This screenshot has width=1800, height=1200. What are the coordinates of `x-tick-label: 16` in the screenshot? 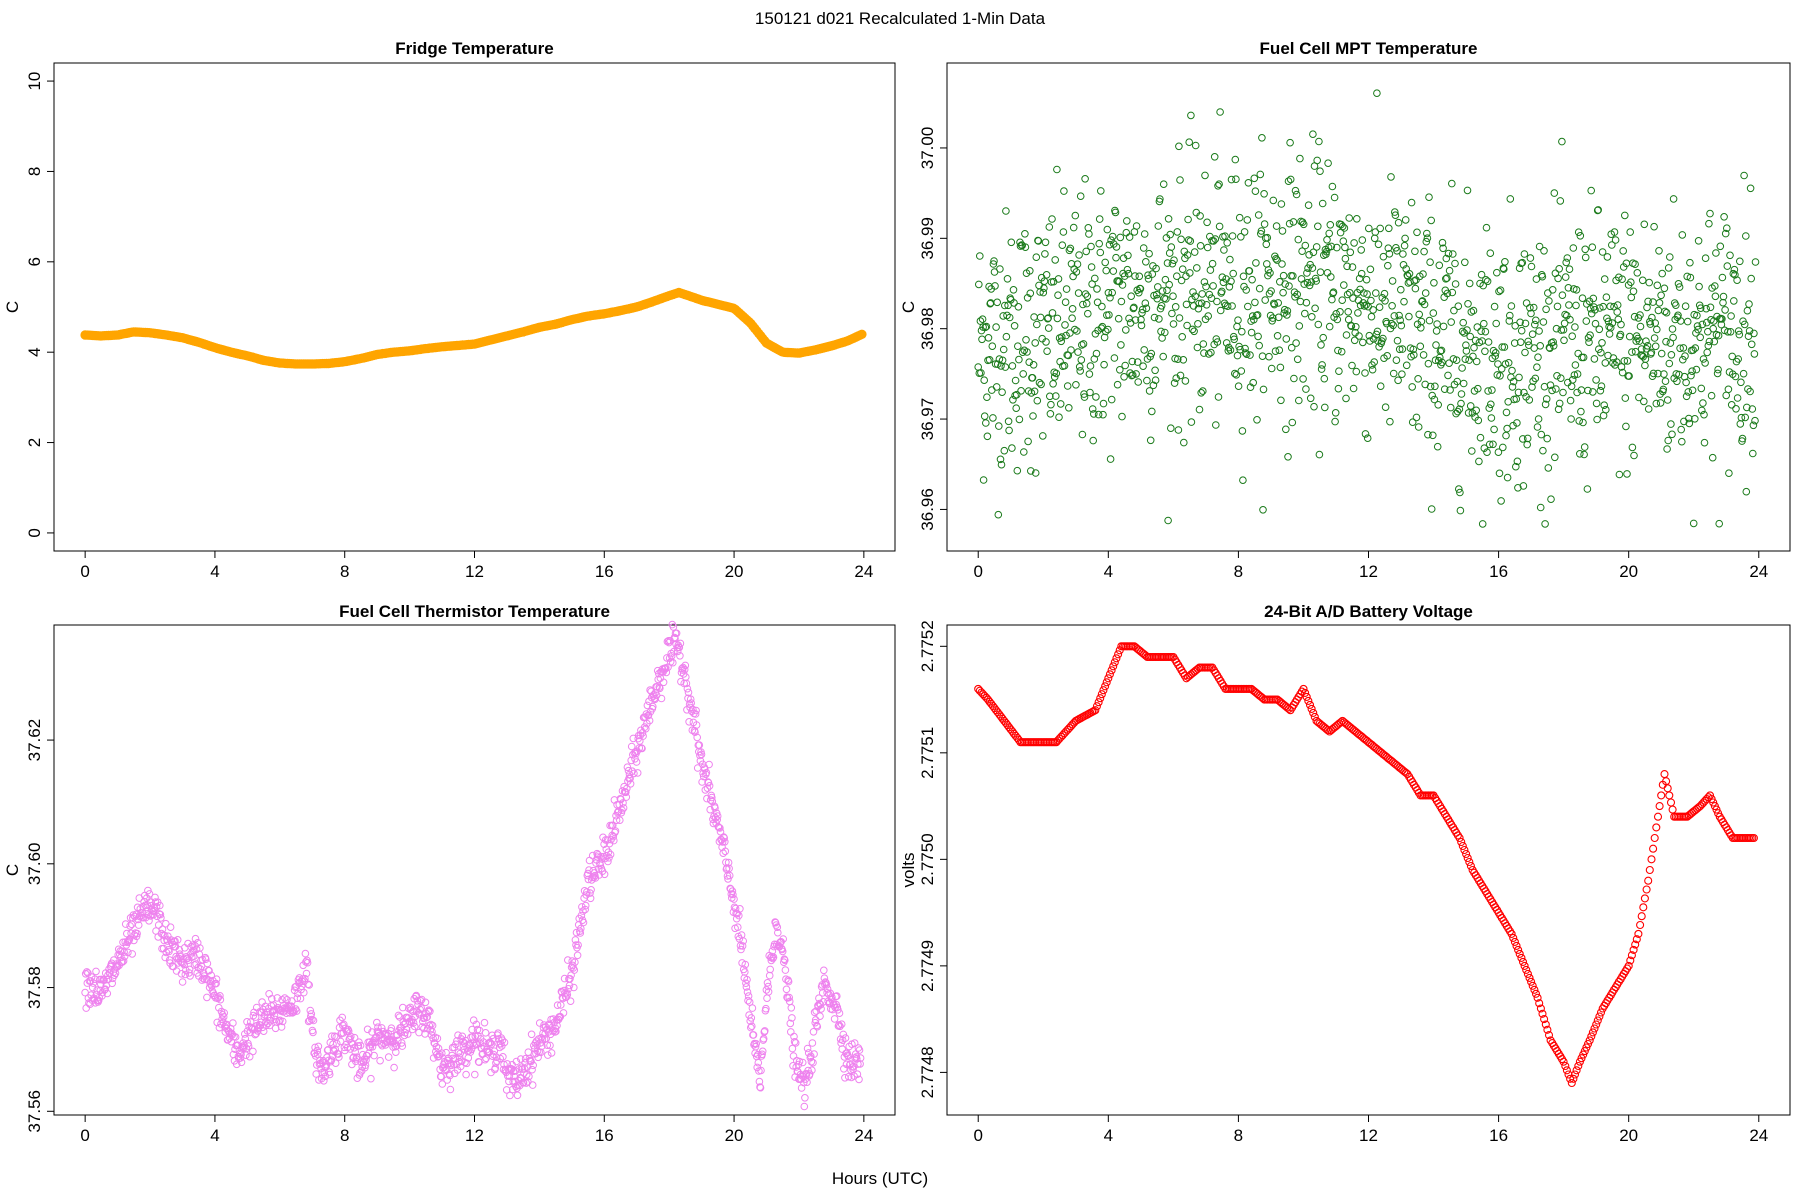 It's located at (1498, 1135).